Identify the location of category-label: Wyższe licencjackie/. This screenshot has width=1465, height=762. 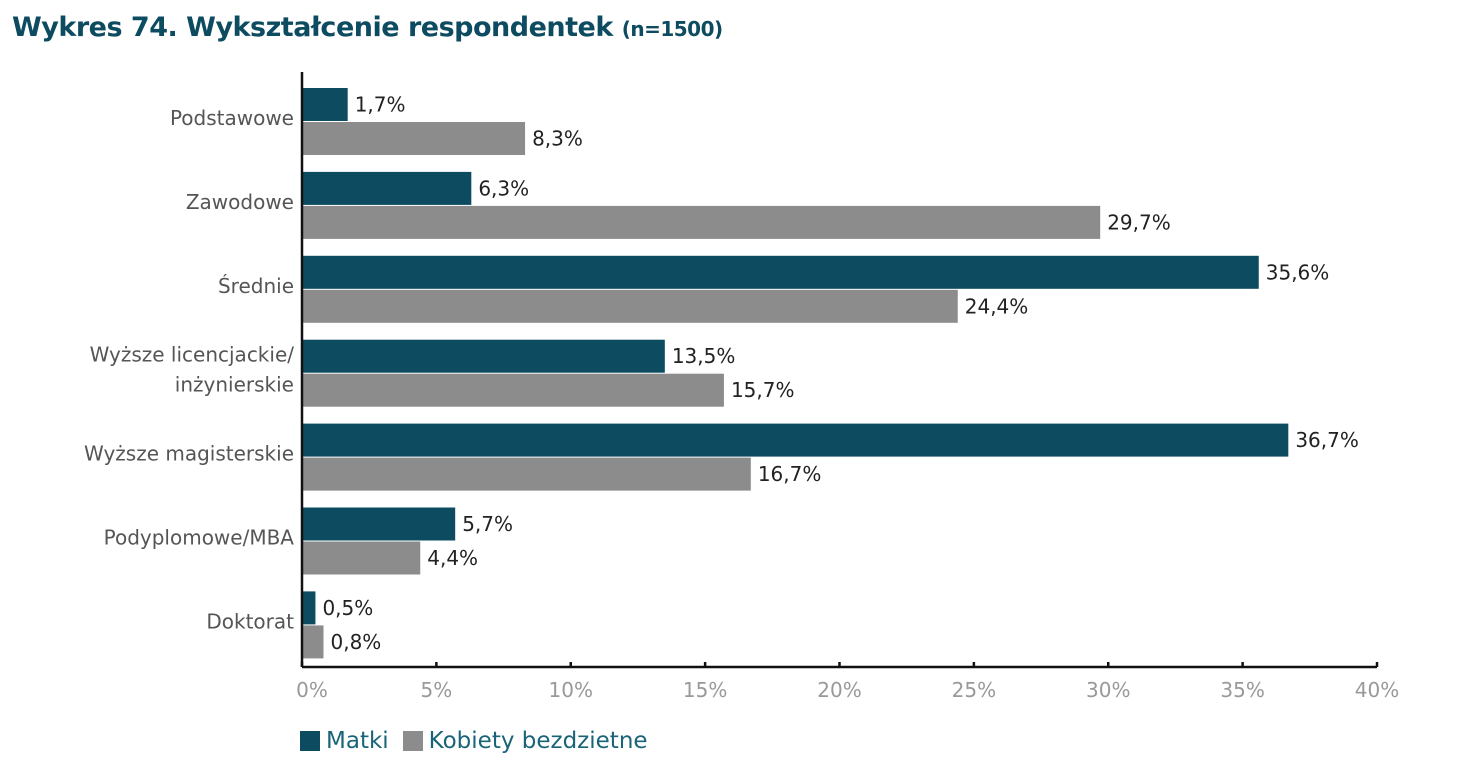
(192, 355).